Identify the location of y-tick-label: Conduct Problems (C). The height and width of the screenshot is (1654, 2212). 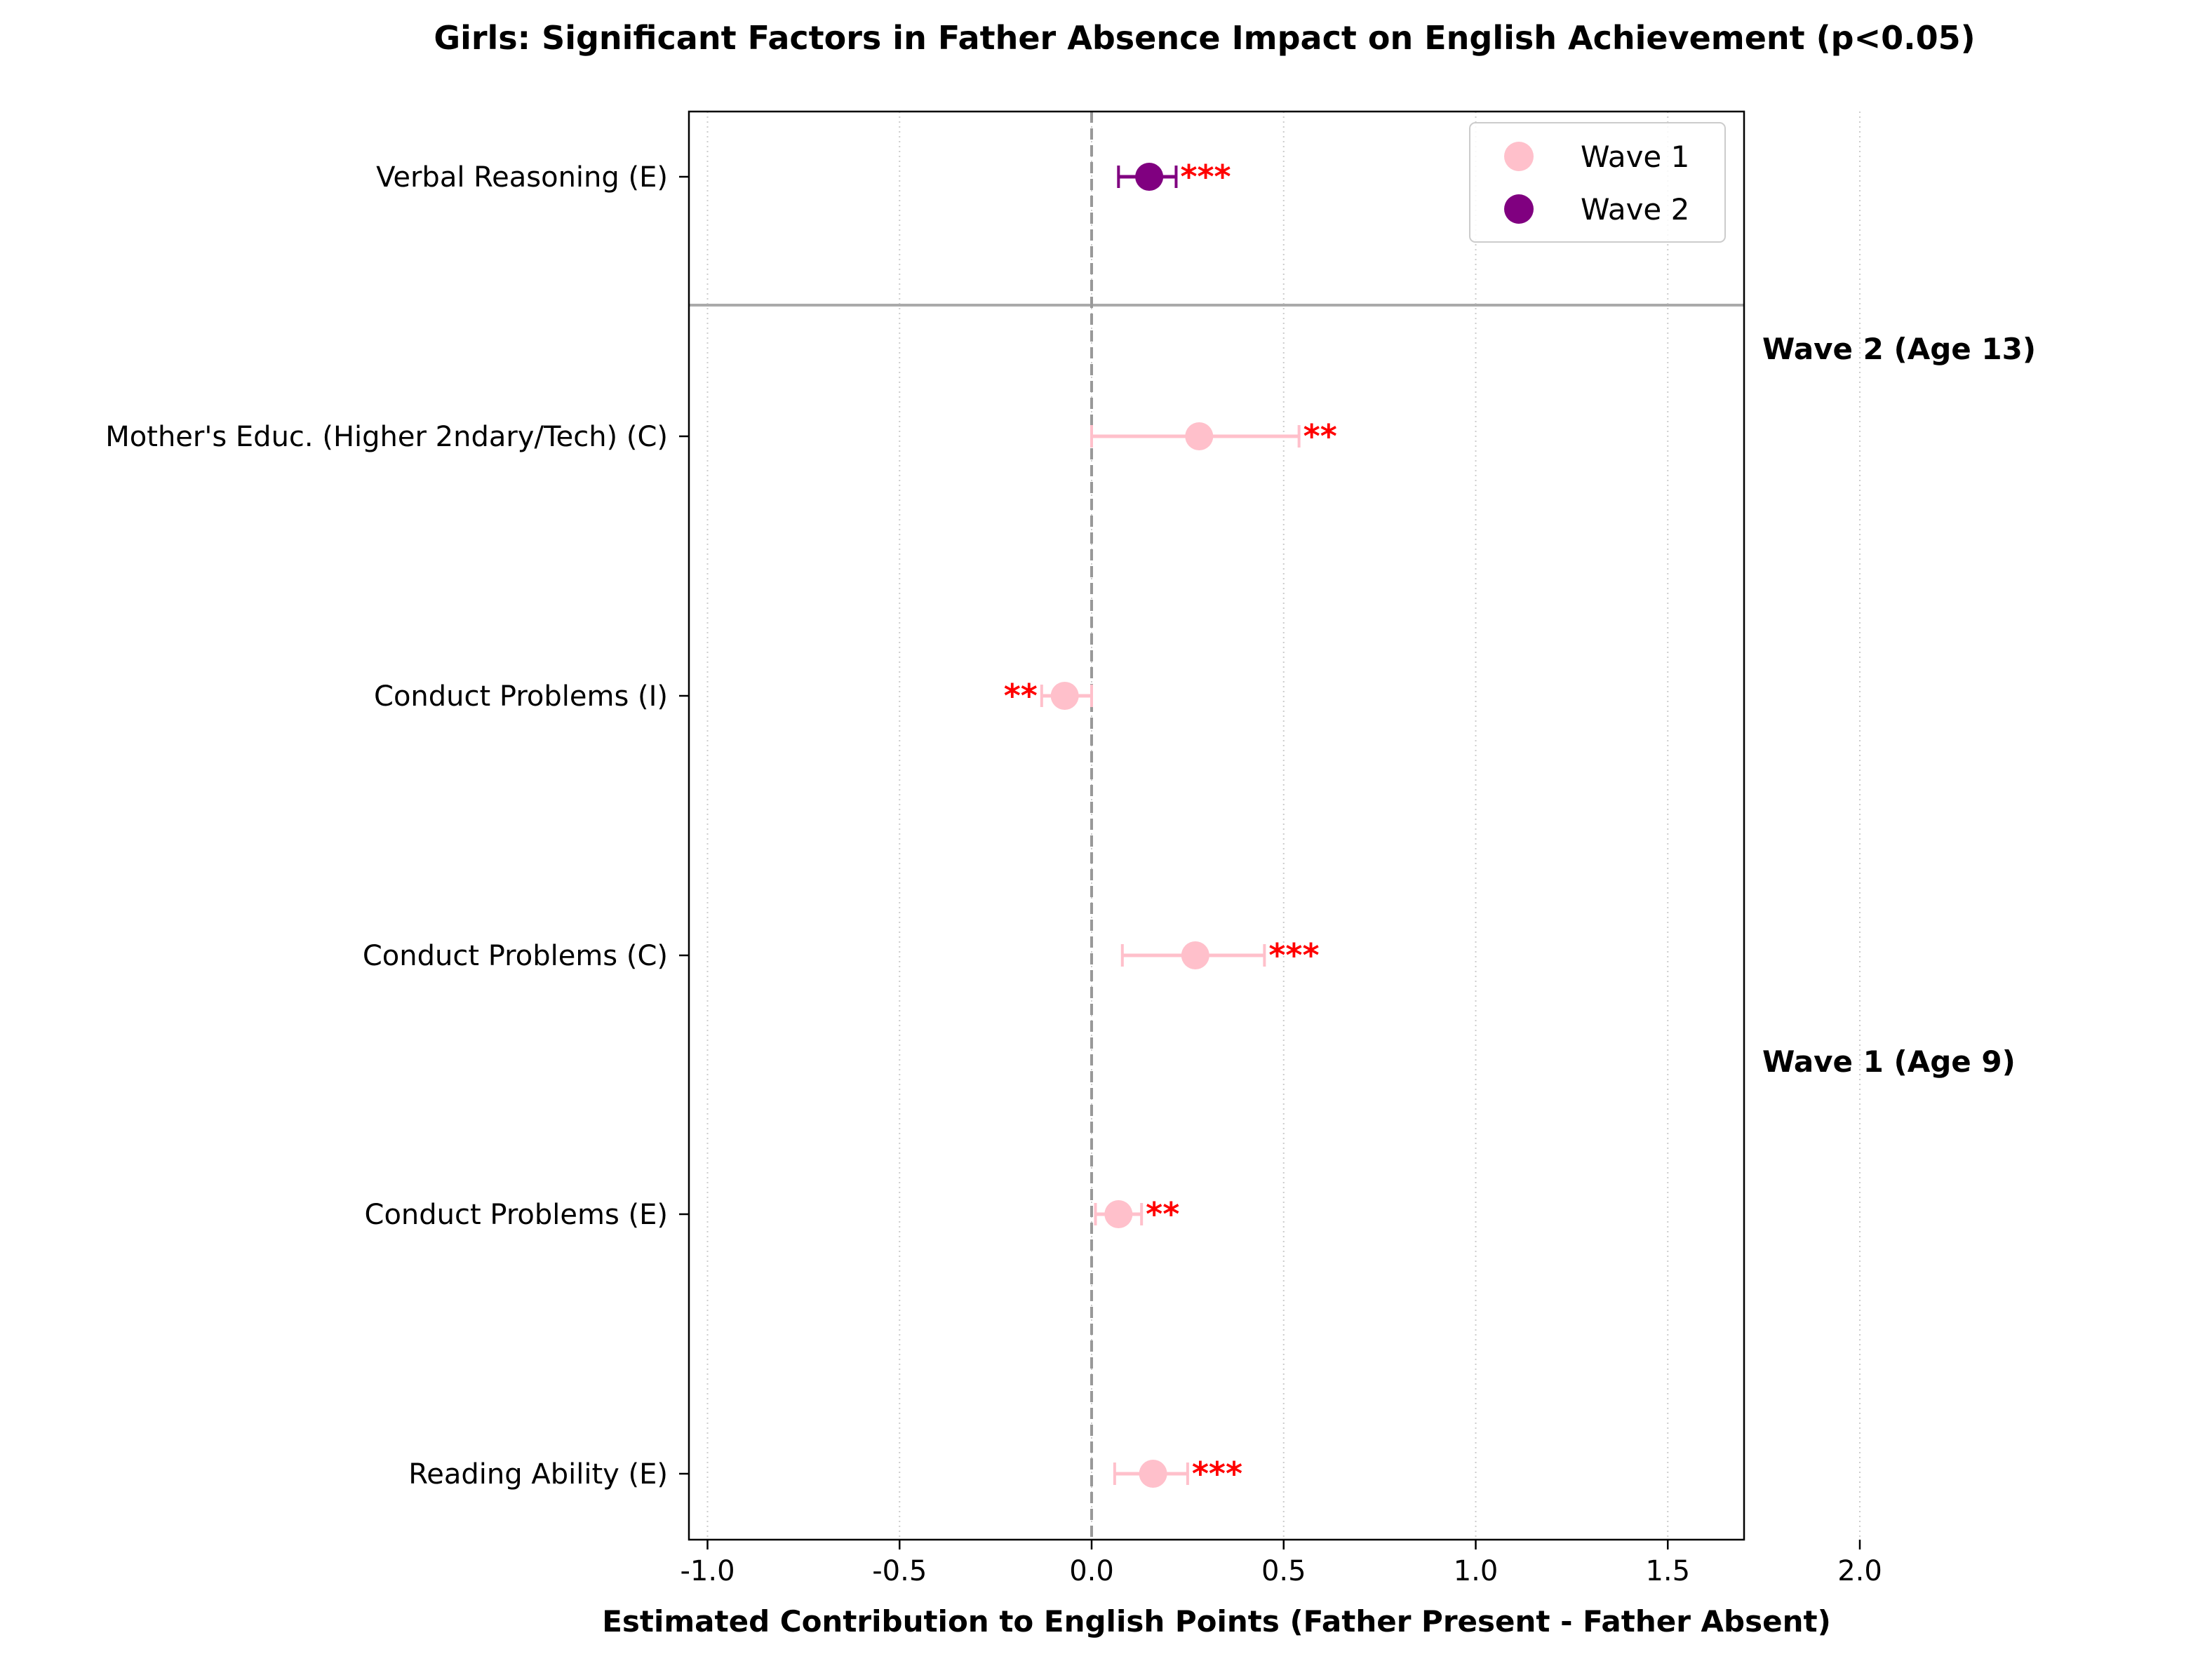
(515, 956).